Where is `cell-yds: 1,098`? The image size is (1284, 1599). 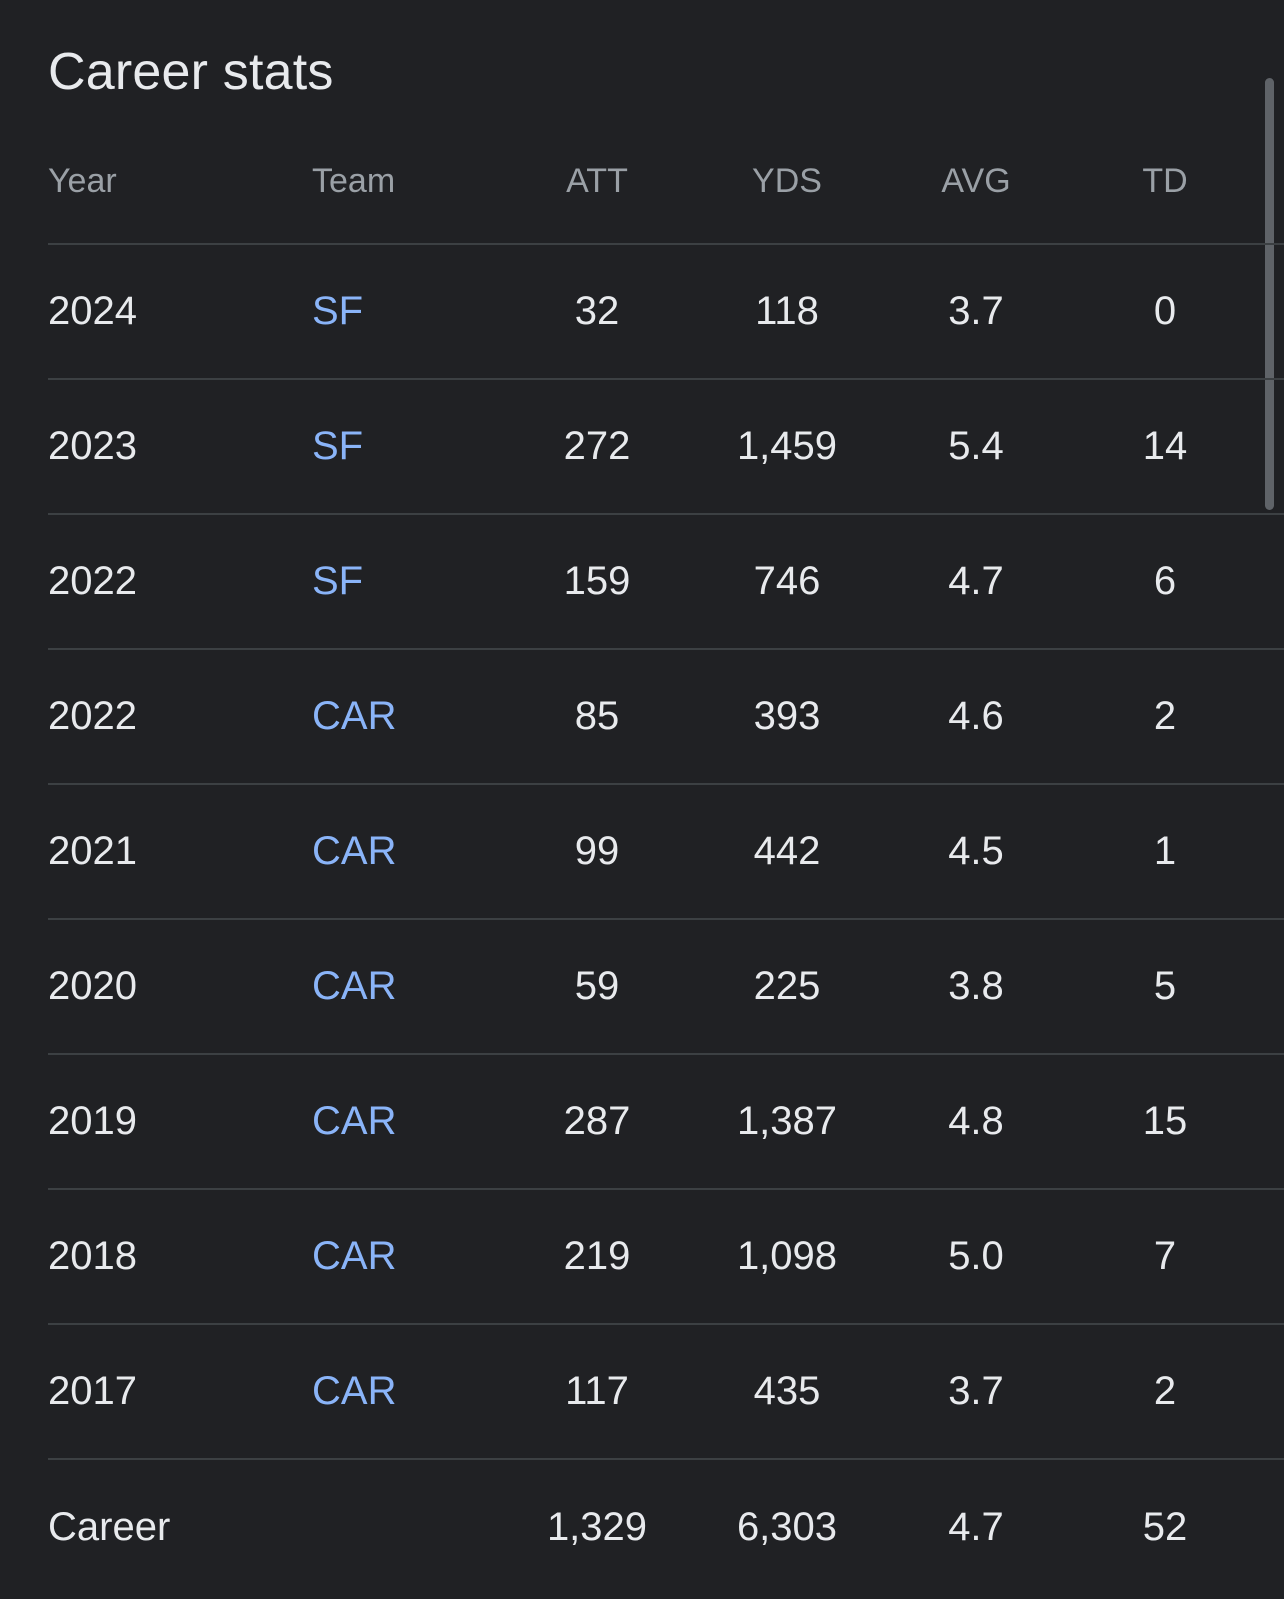
cell-yds: 1,098 is located at coordinates (787, 1256).